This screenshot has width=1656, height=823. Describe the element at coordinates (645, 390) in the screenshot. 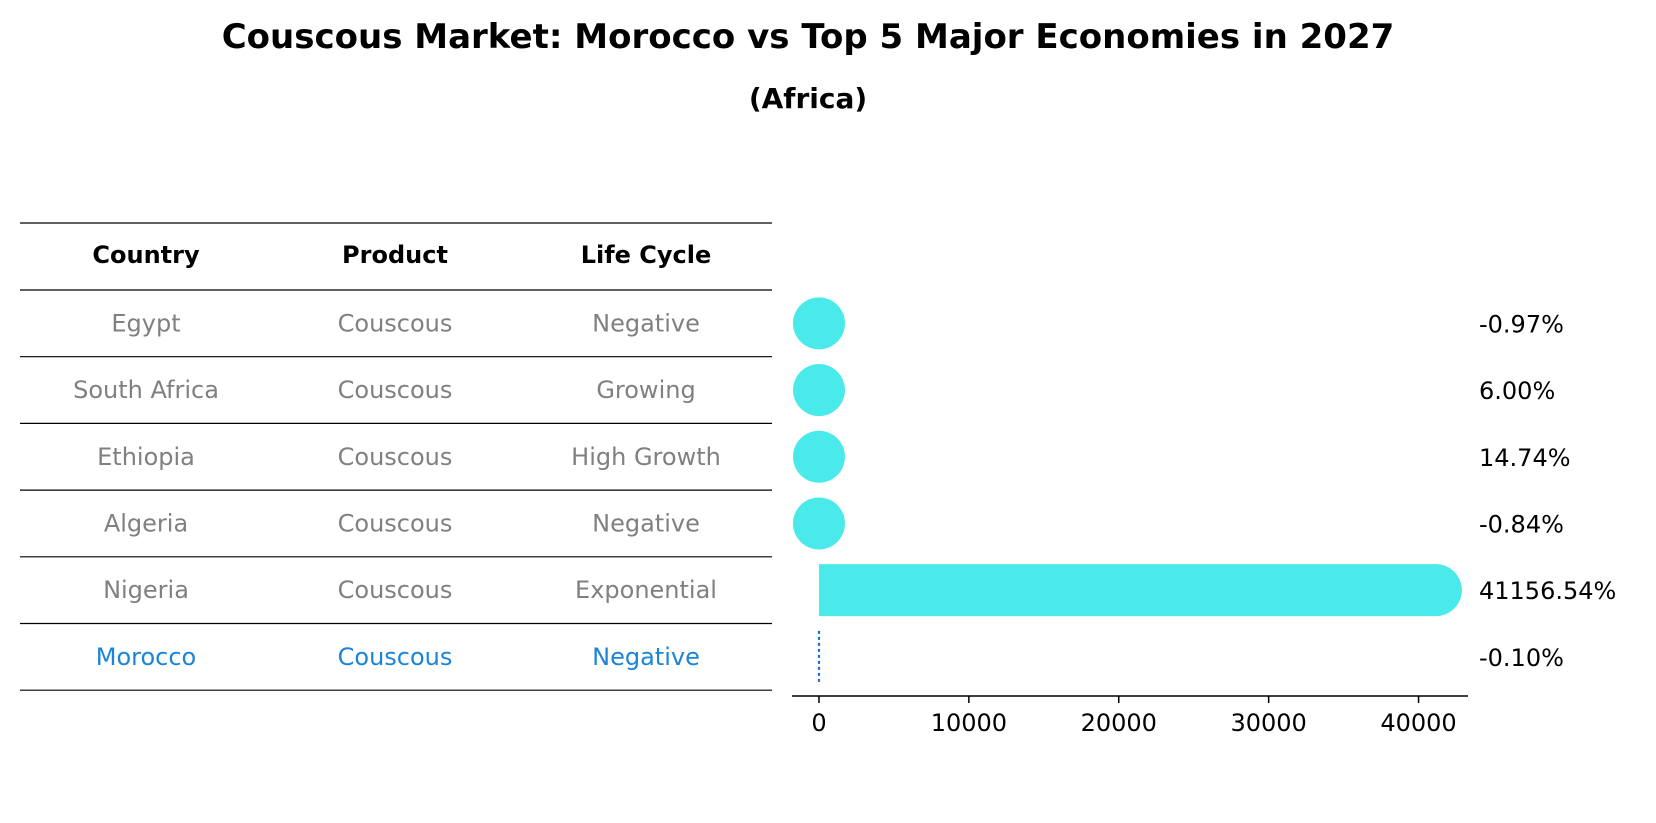

I see `table-cell-life-cycle: Growing` at that location.